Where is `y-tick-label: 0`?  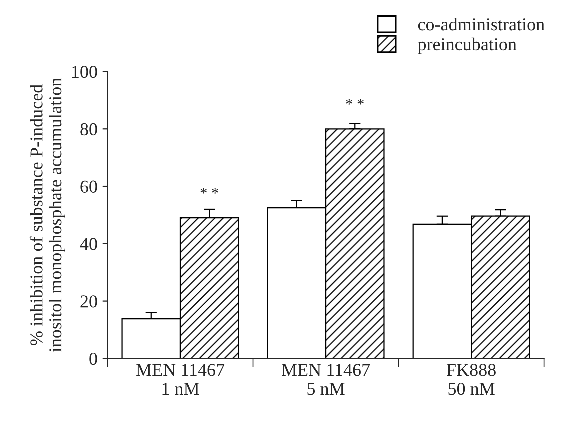
y-tick-label: 0 is located at coordinates (94, 359).